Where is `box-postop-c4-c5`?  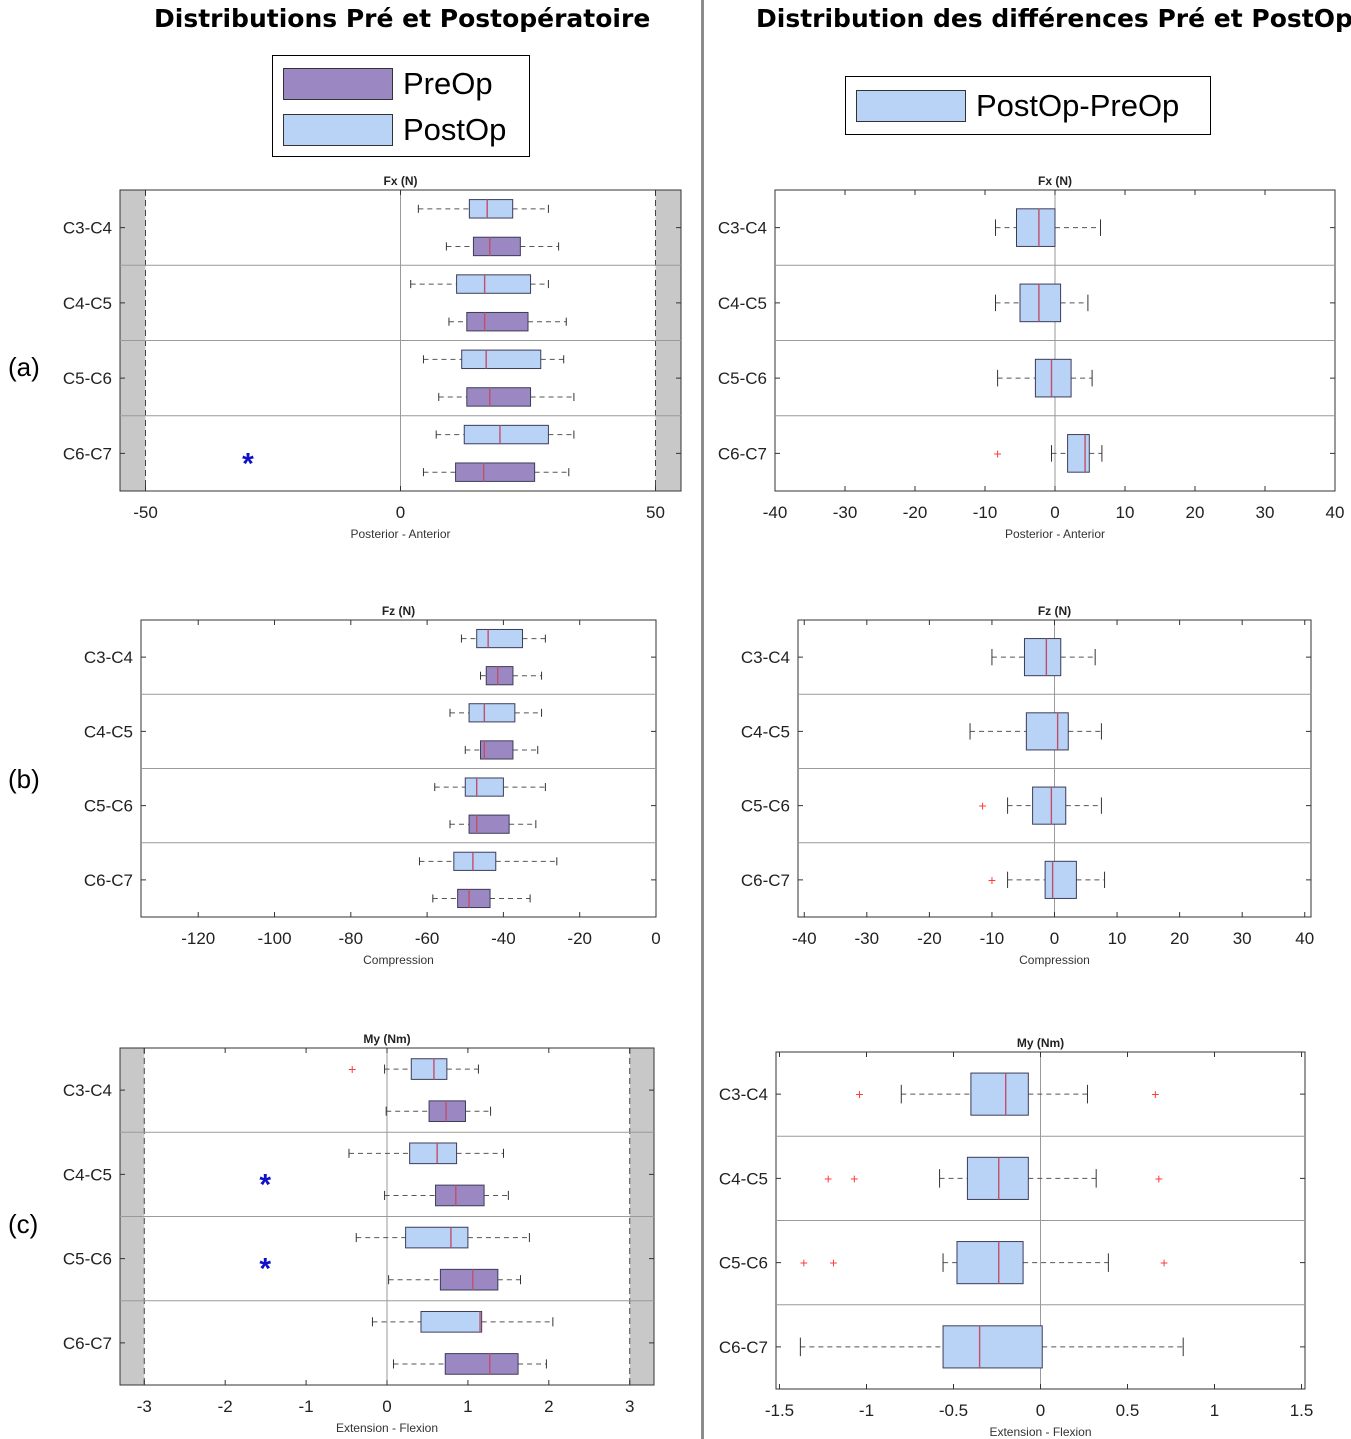
box-postop-c4-c5 is located at coordinates (426, 1153).